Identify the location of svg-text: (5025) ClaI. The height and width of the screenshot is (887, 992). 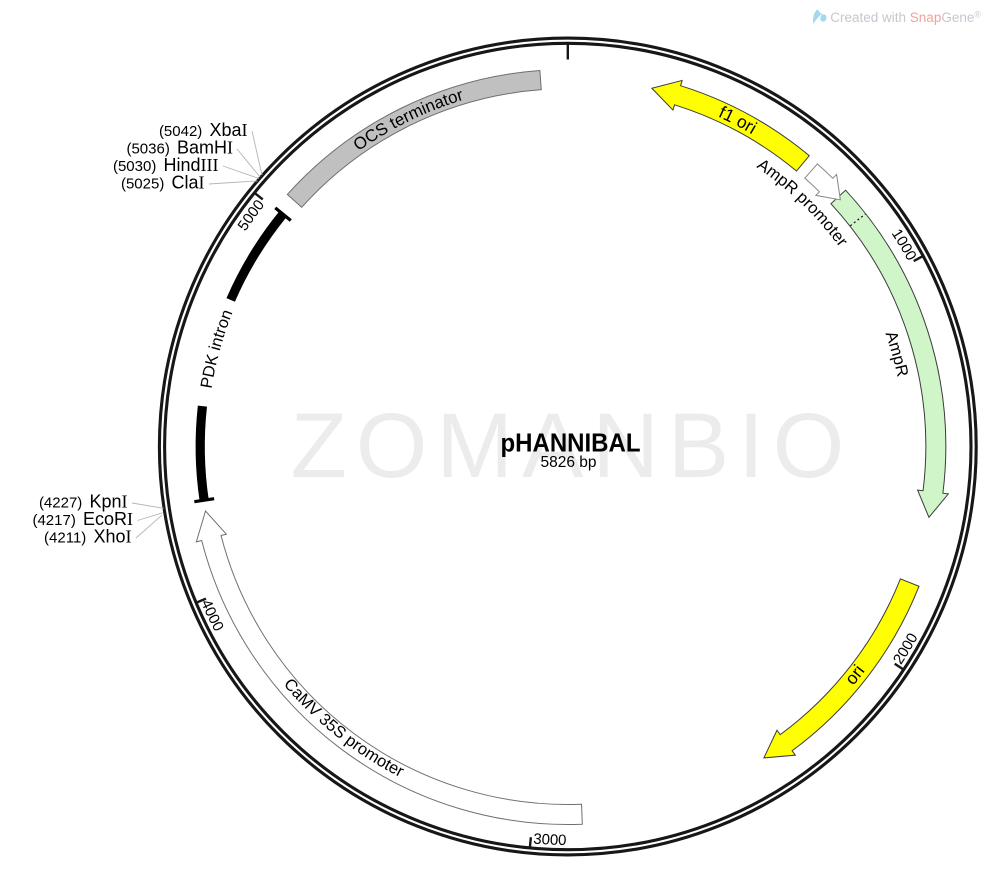
(163, 183).